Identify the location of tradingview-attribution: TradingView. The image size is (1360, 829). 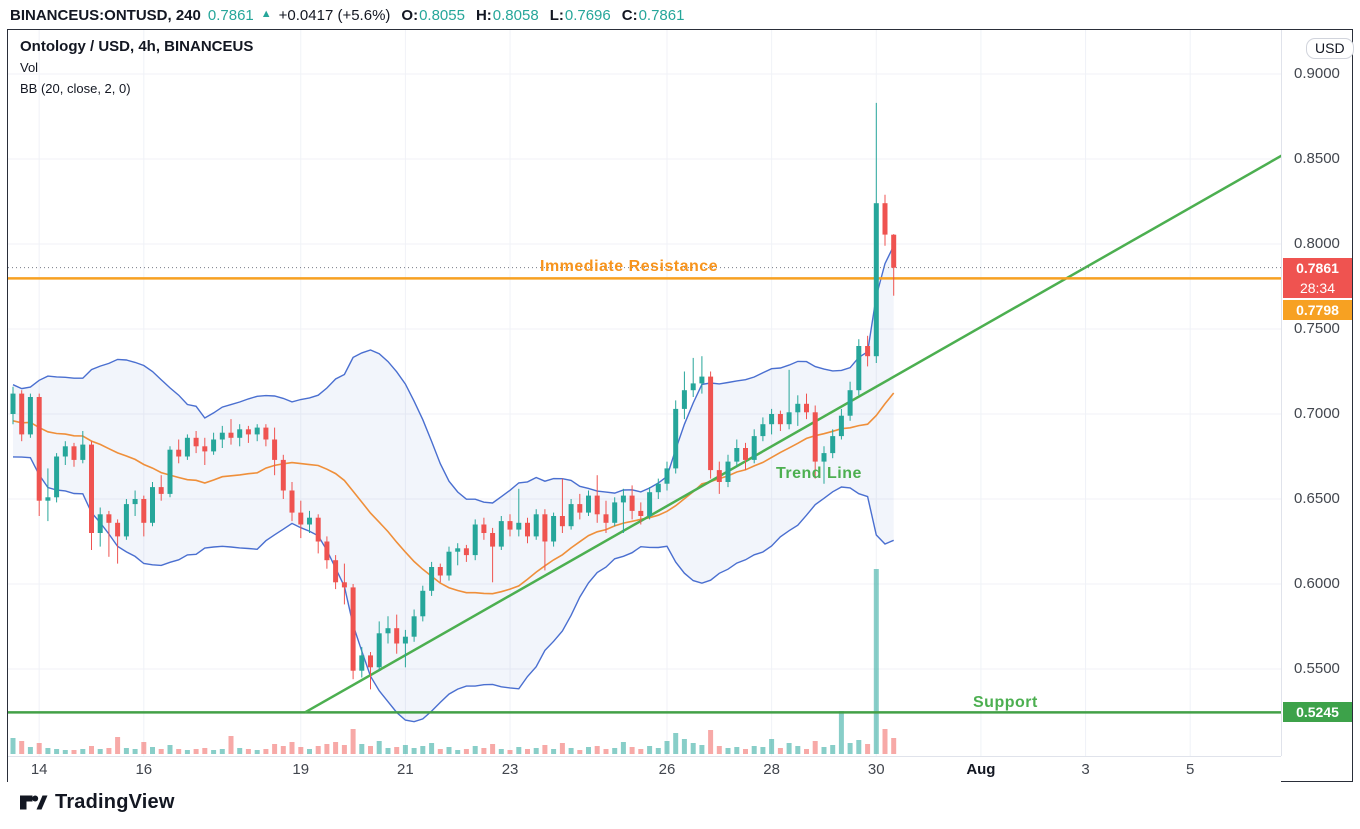
(97, 802).